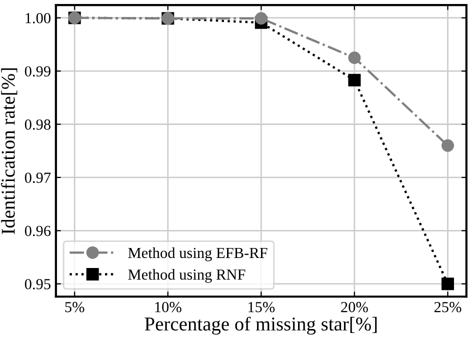 This screenshot has width=474, height=339. Describe the element at coordinates (354, 307) in the screenshot. I see `x-tick-label: 20%` at that location.